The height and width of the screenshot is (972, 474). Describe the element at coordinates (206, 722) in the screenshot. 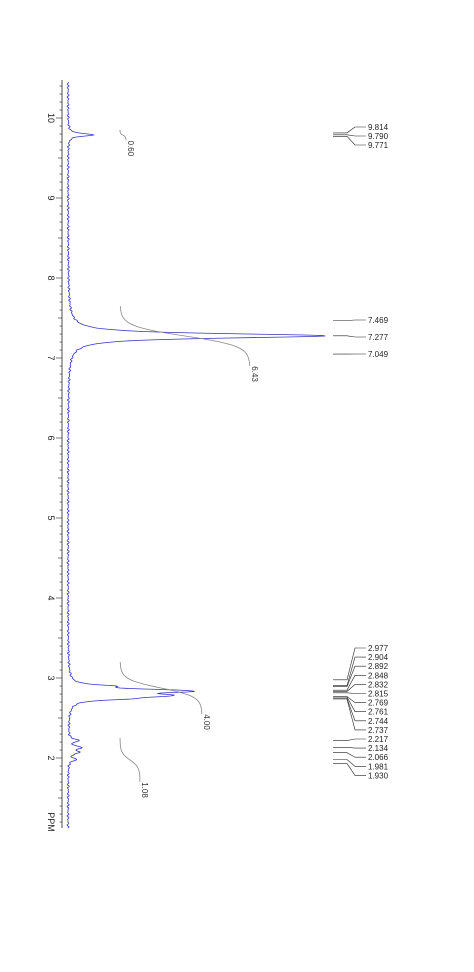

I see `integral-value-label: 4.00` at that location.